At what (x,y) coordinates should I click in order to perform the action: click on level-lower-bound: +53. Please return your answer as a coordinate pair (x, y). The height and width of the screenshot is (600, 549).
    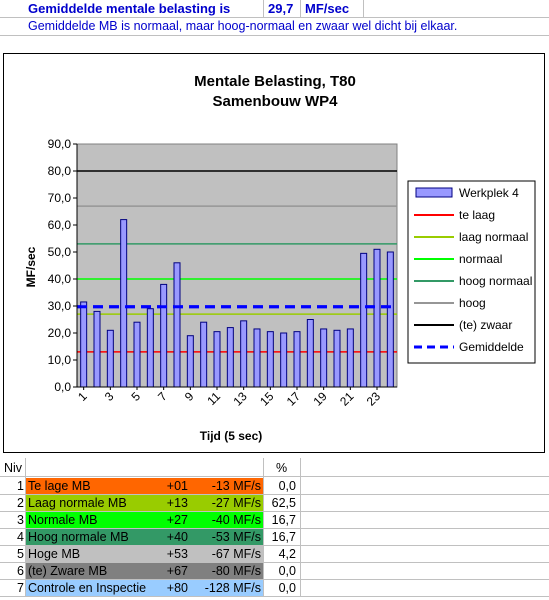
    Looking at the image, I should click on (177, 554).